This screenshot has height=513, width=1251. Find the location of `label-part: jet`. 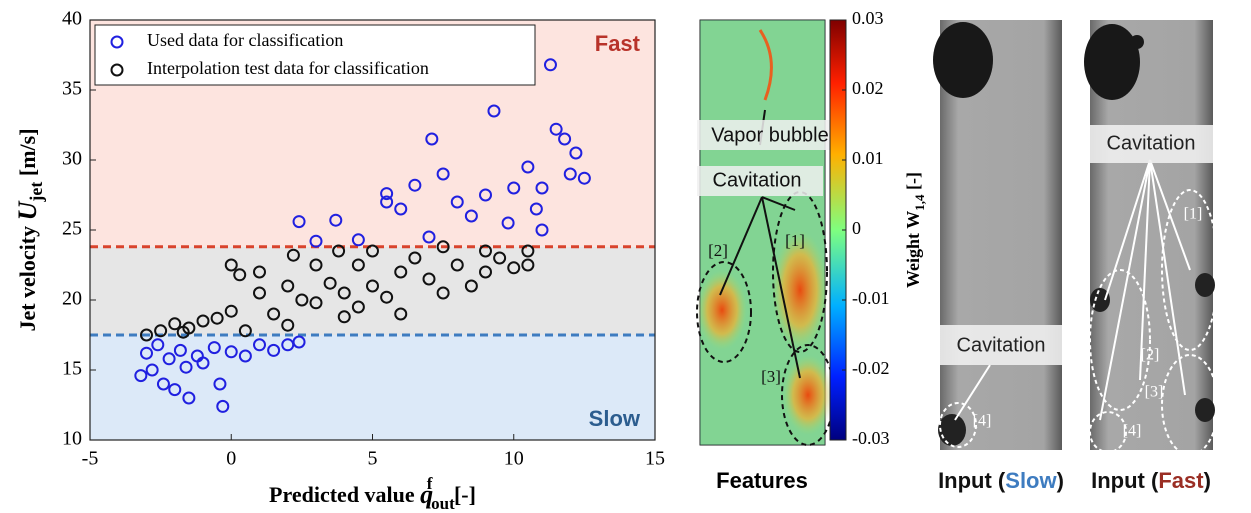

label-part: jet is located at coordinates (36, 192).